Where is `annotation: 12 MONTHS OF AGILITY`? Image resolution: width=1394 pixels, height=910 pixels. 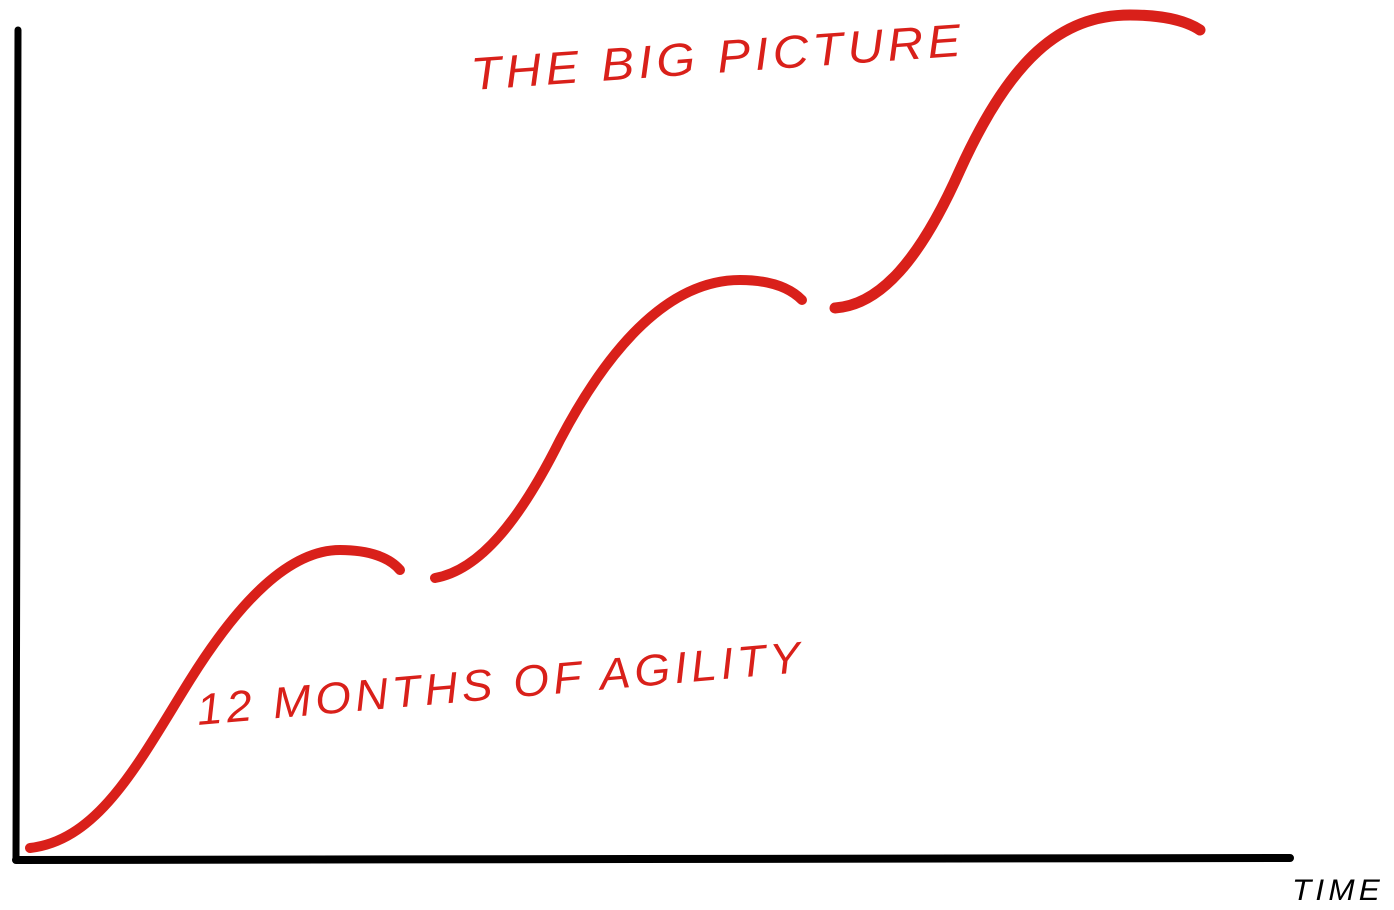 annotation: 12 MONTHS OF AGILITY is located at coordinates (501, 684).